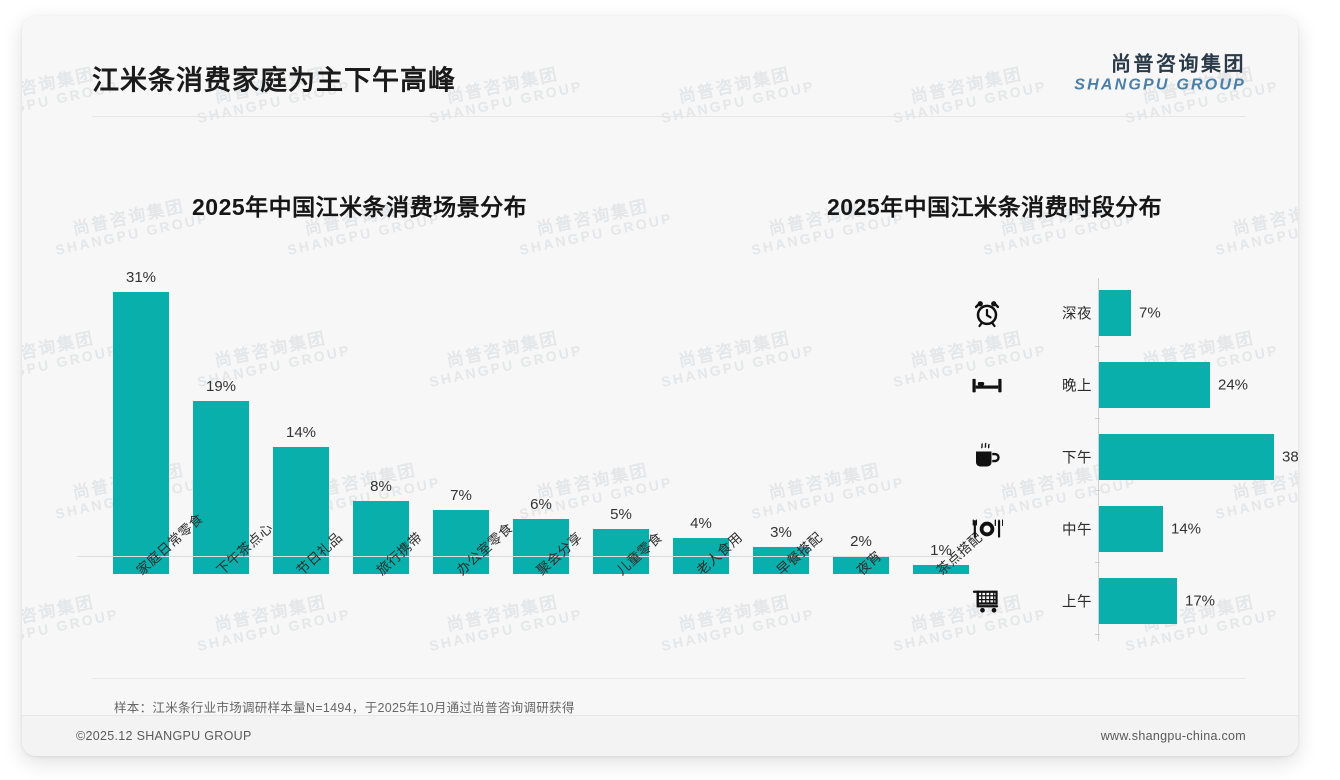  Describe the element at coordinates (1200, 601) in the screenshot. I see `bar-value-label: 17%` at that location.